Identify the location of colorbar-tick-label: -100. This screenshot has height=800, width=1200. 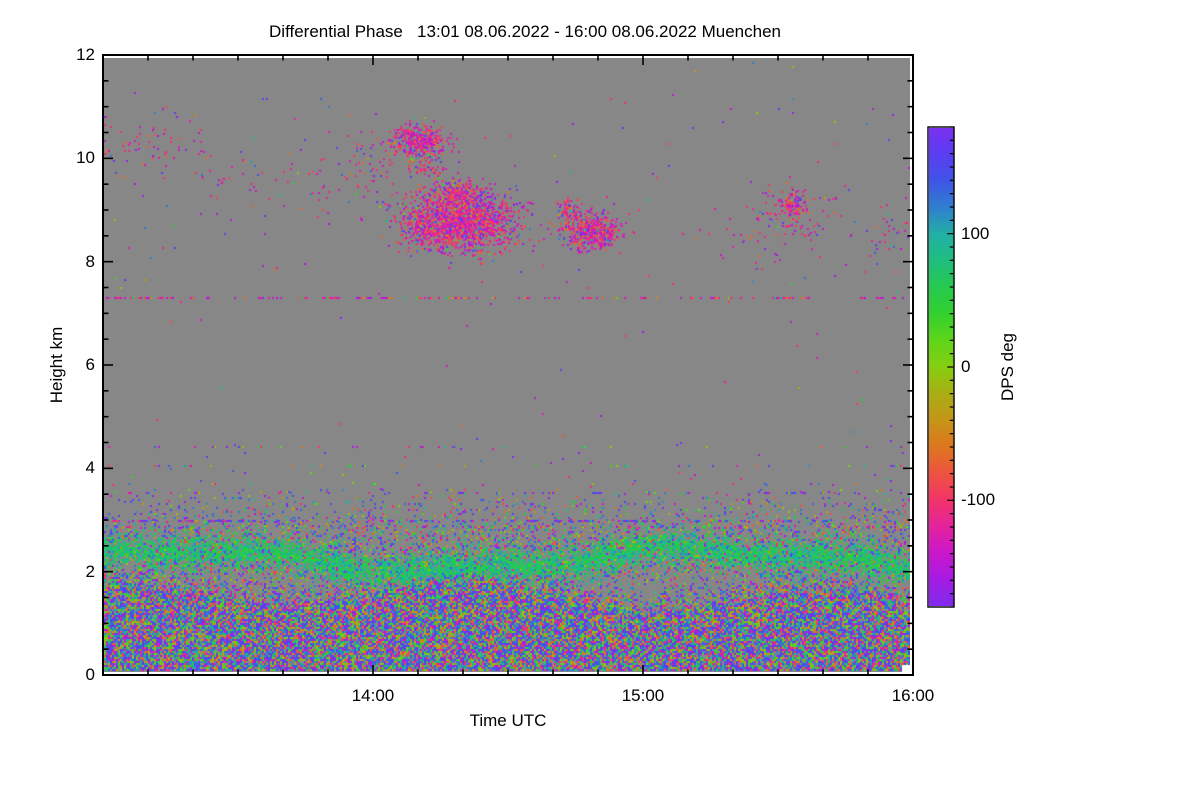
(978, 499).